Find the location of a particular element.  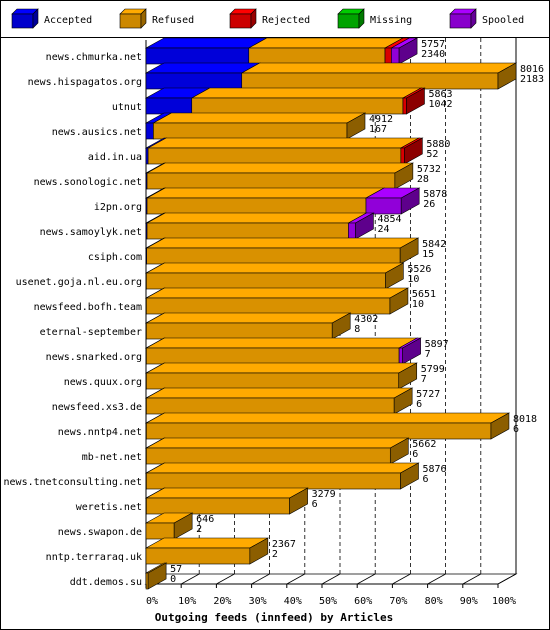

x-axis-title: Outgoing feeds (innfeed) by Articles is located at coordinates (274, 617).